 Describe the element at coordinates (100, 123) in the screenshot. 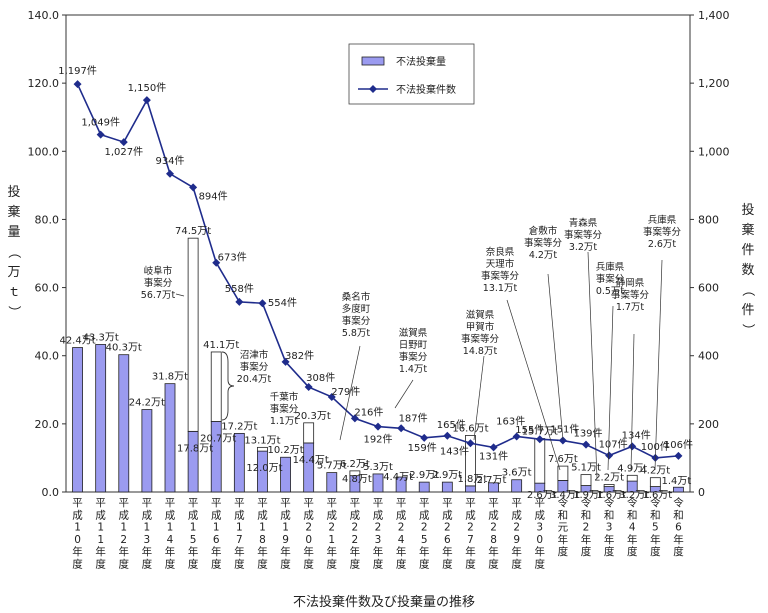

I see `count-data-label: 1,049件` at that location.